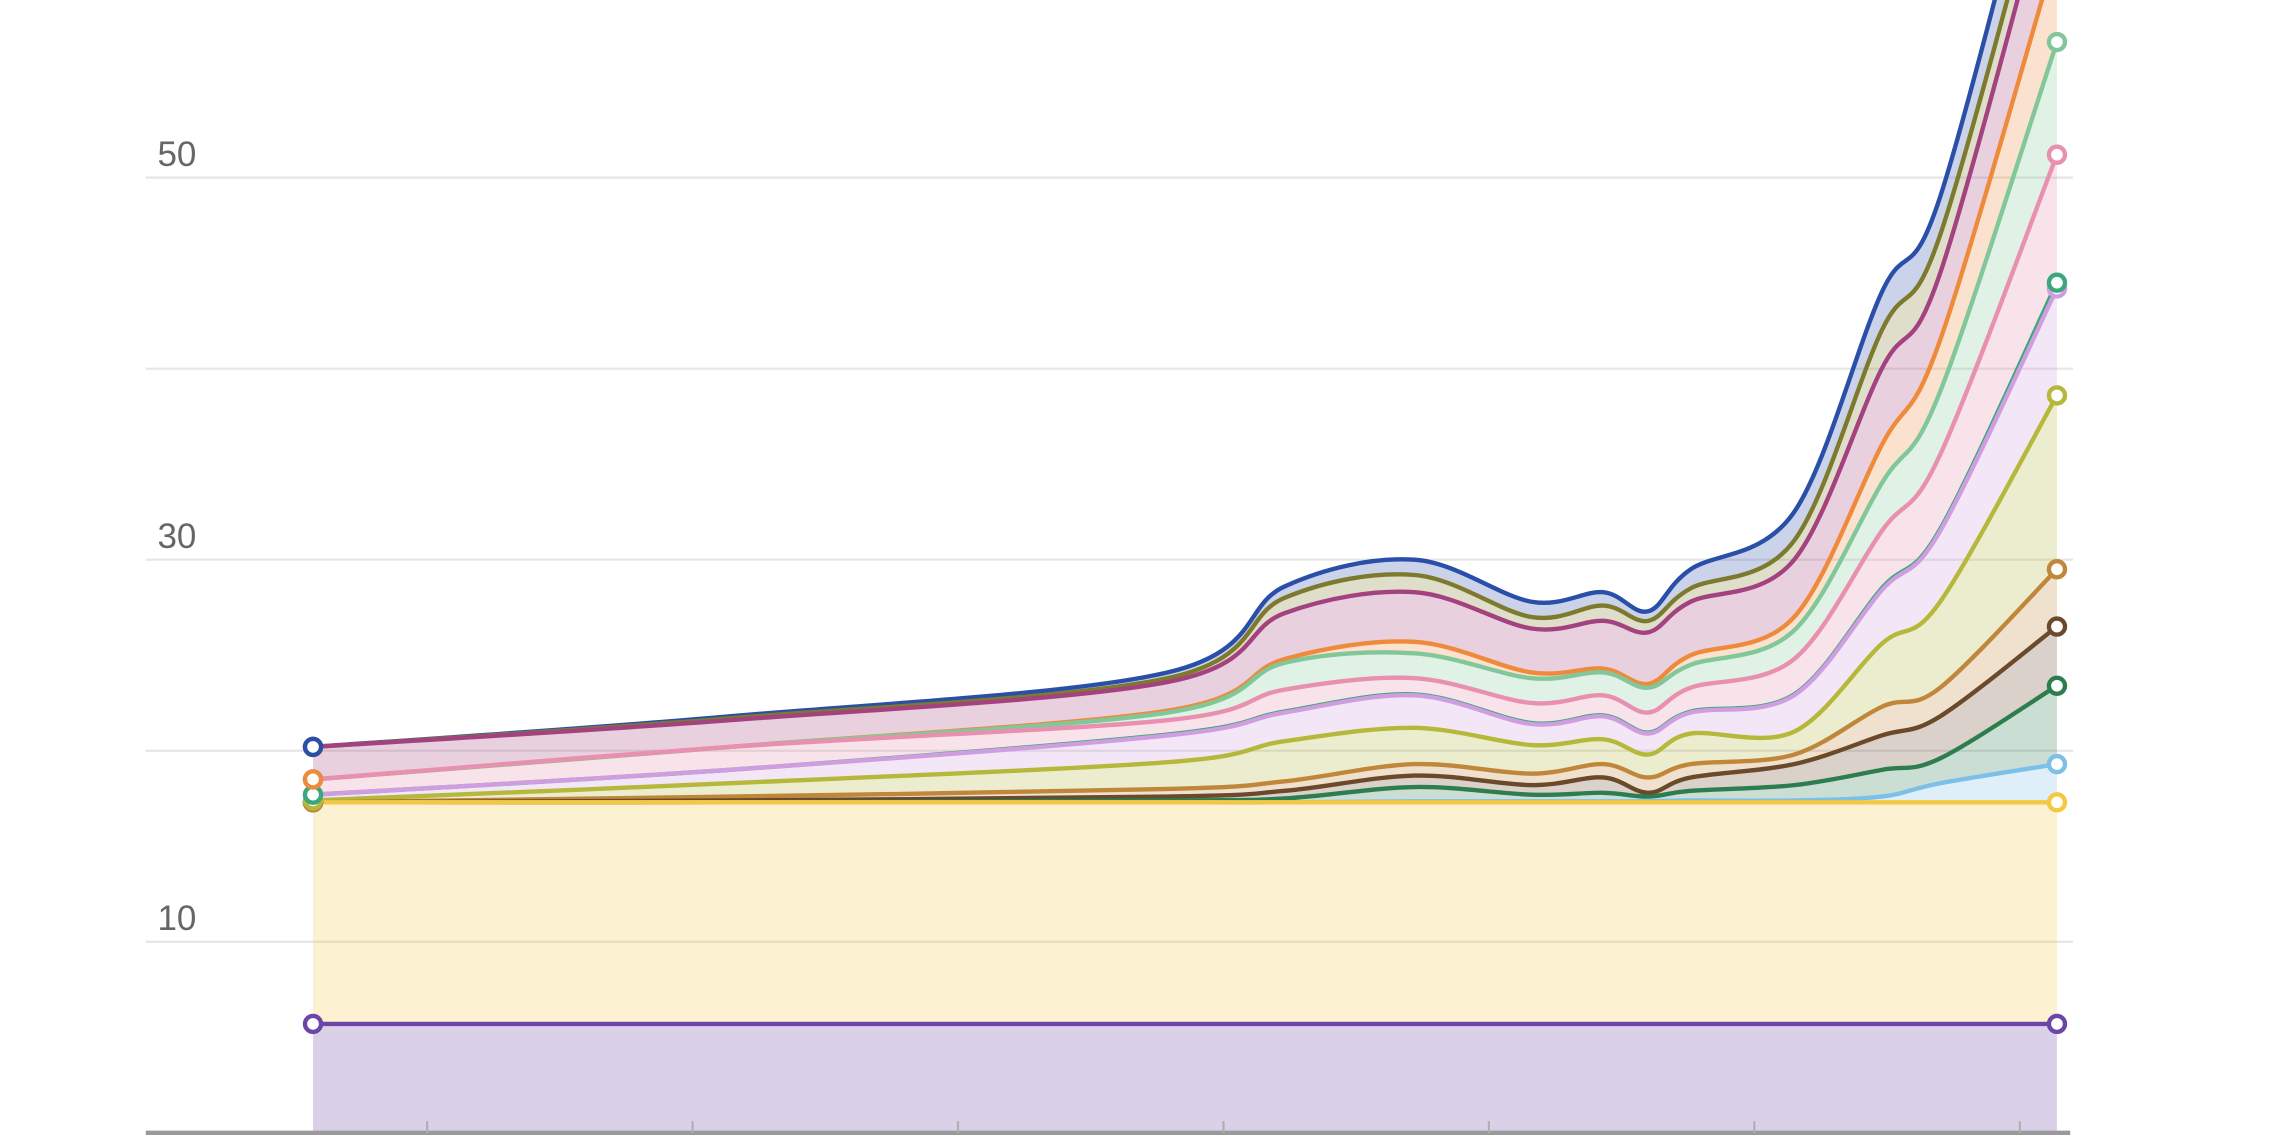 The image size is (2286, 1143). Describe the element at coordinates (176, 536) in the screenshot. I see `y-tick-label: 30` at that location.